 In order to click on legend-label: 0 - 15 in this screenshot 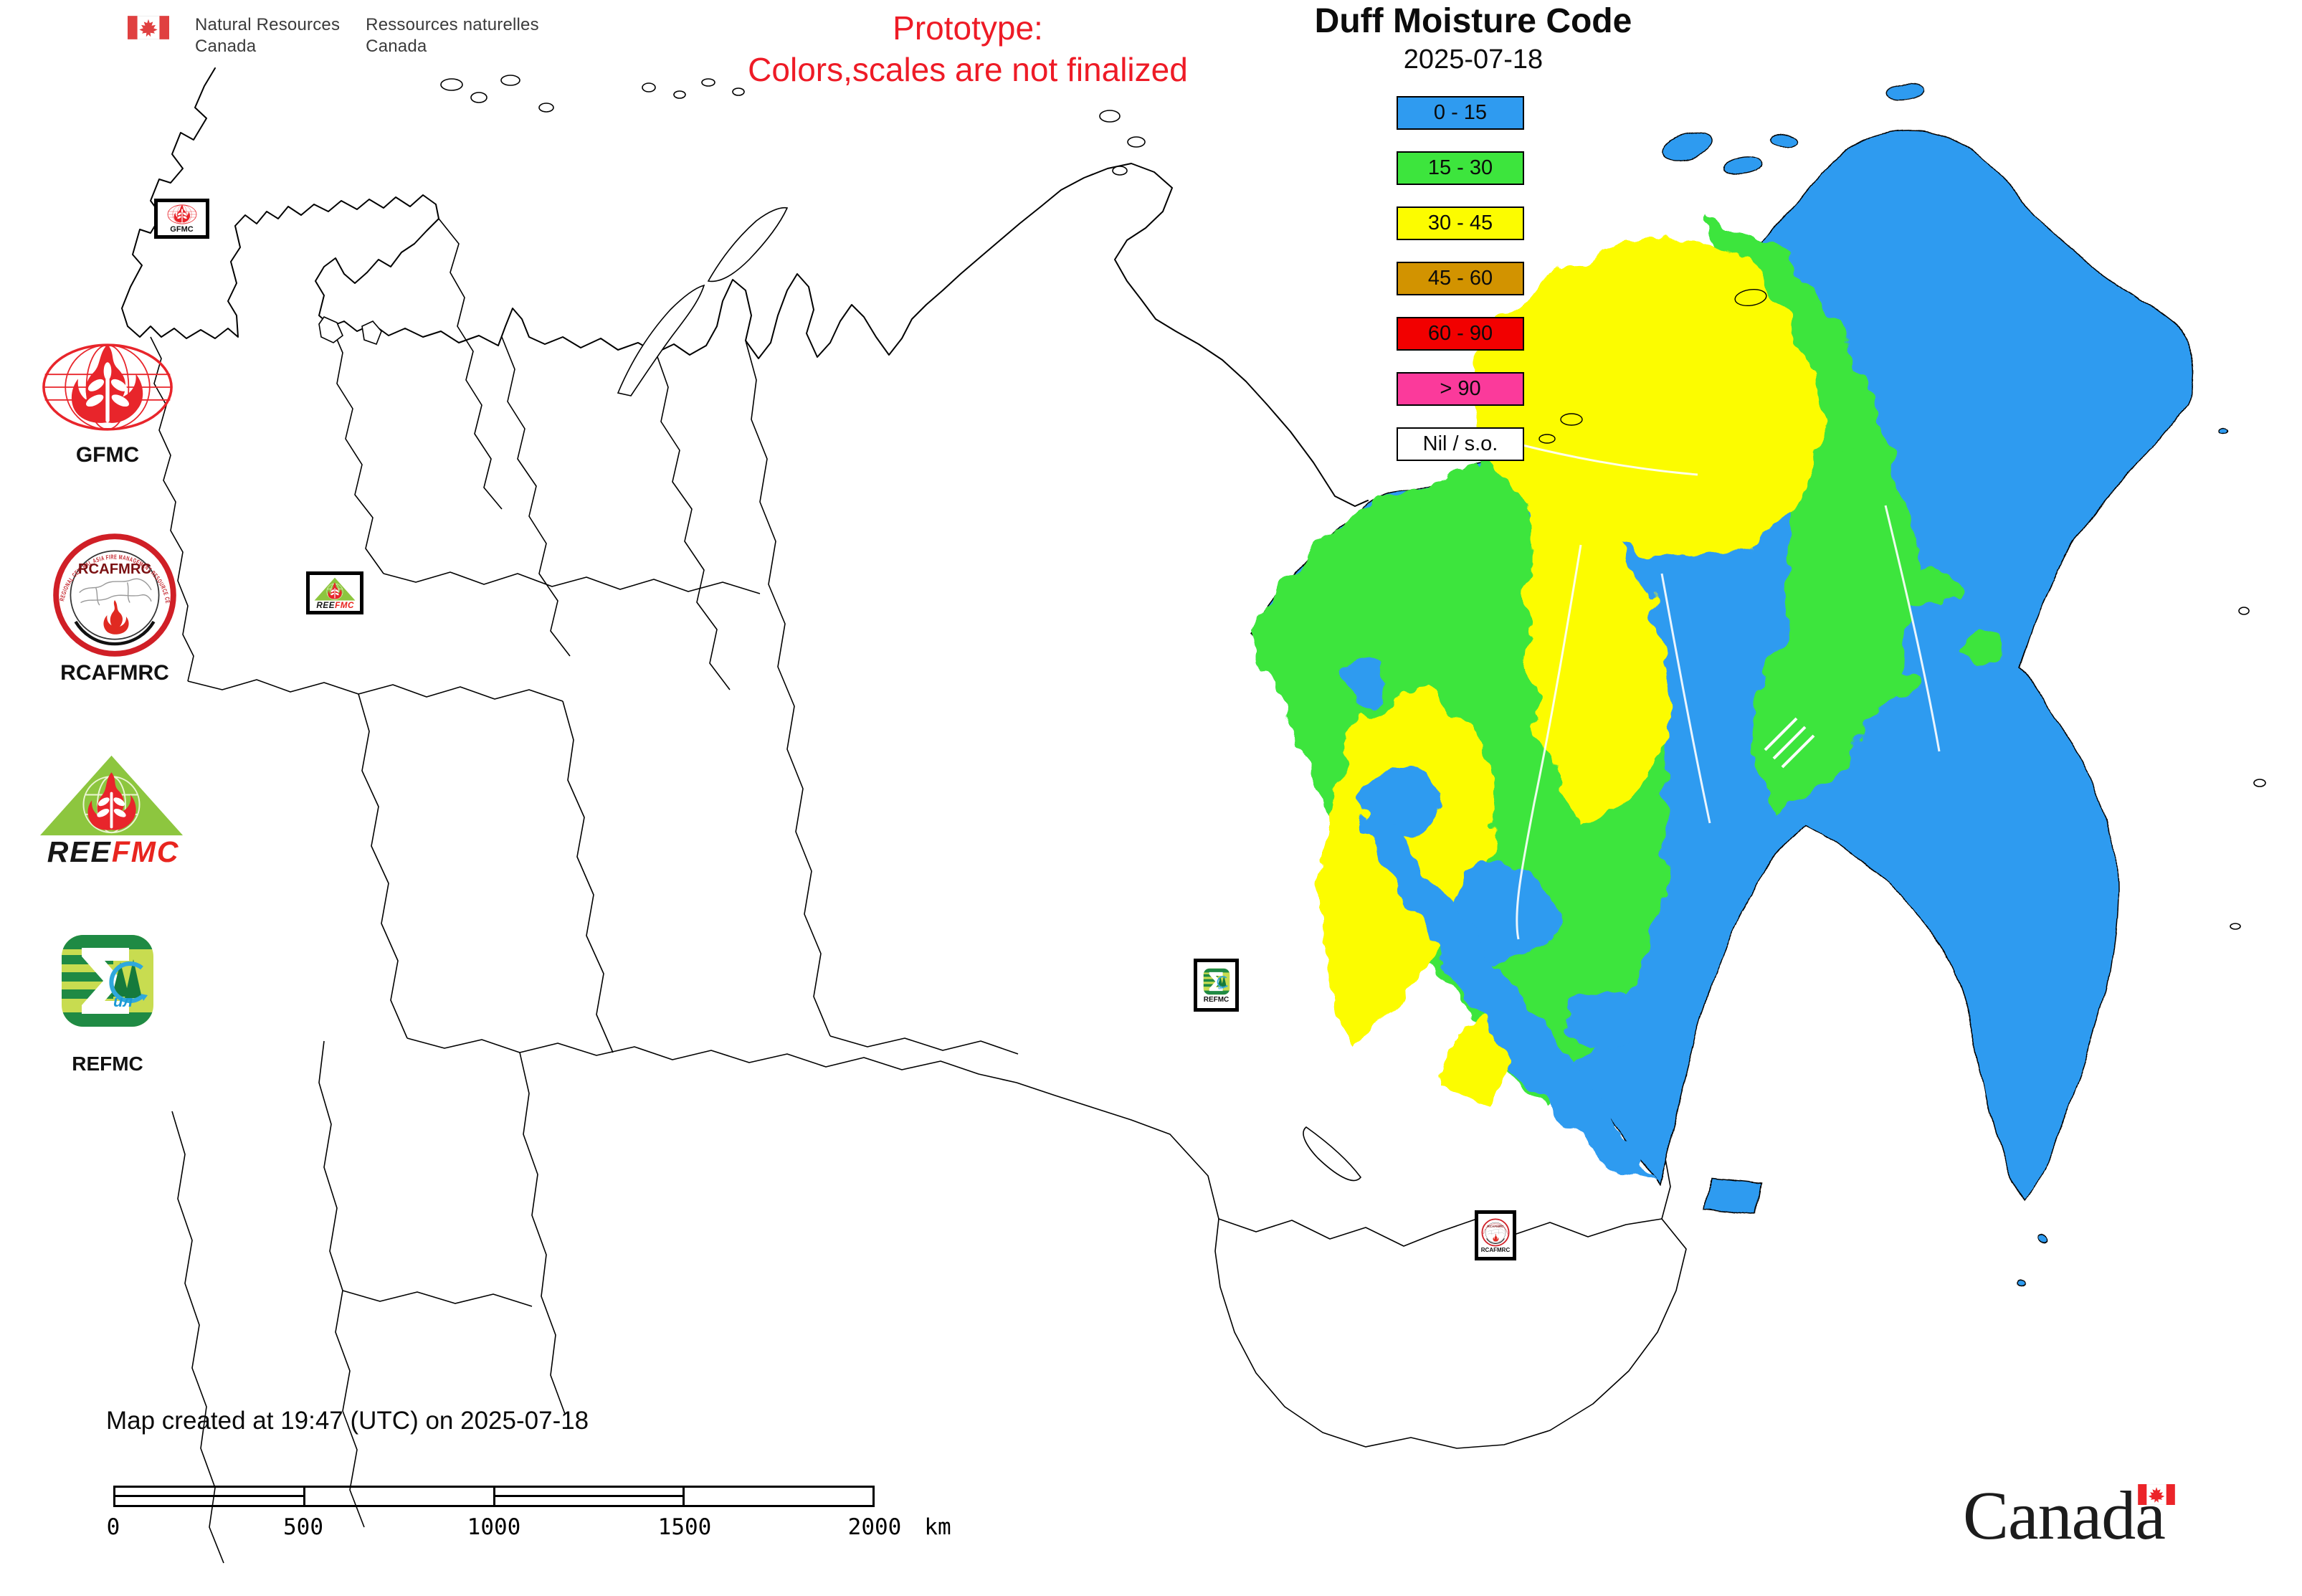, I will do `click(1460, 112)`.